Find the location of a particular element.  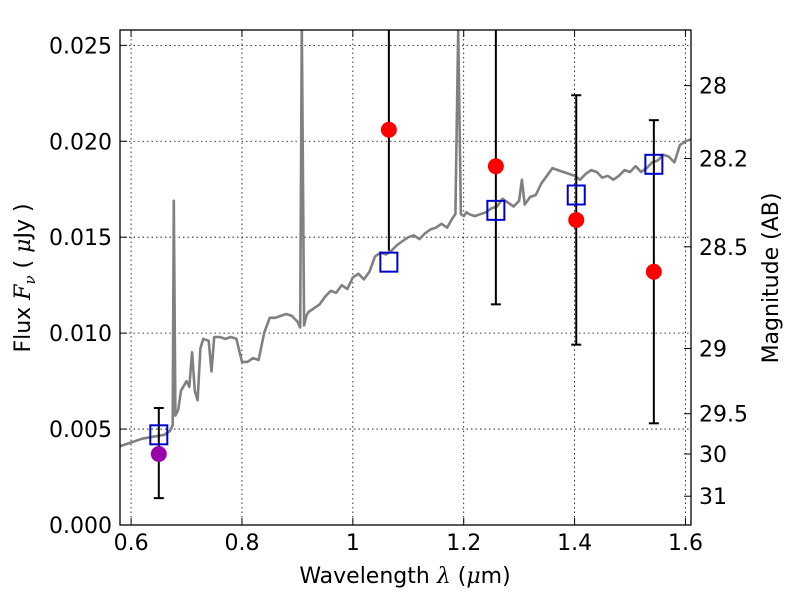

right-tick-label: 29 is located at coordinates (713, 349).